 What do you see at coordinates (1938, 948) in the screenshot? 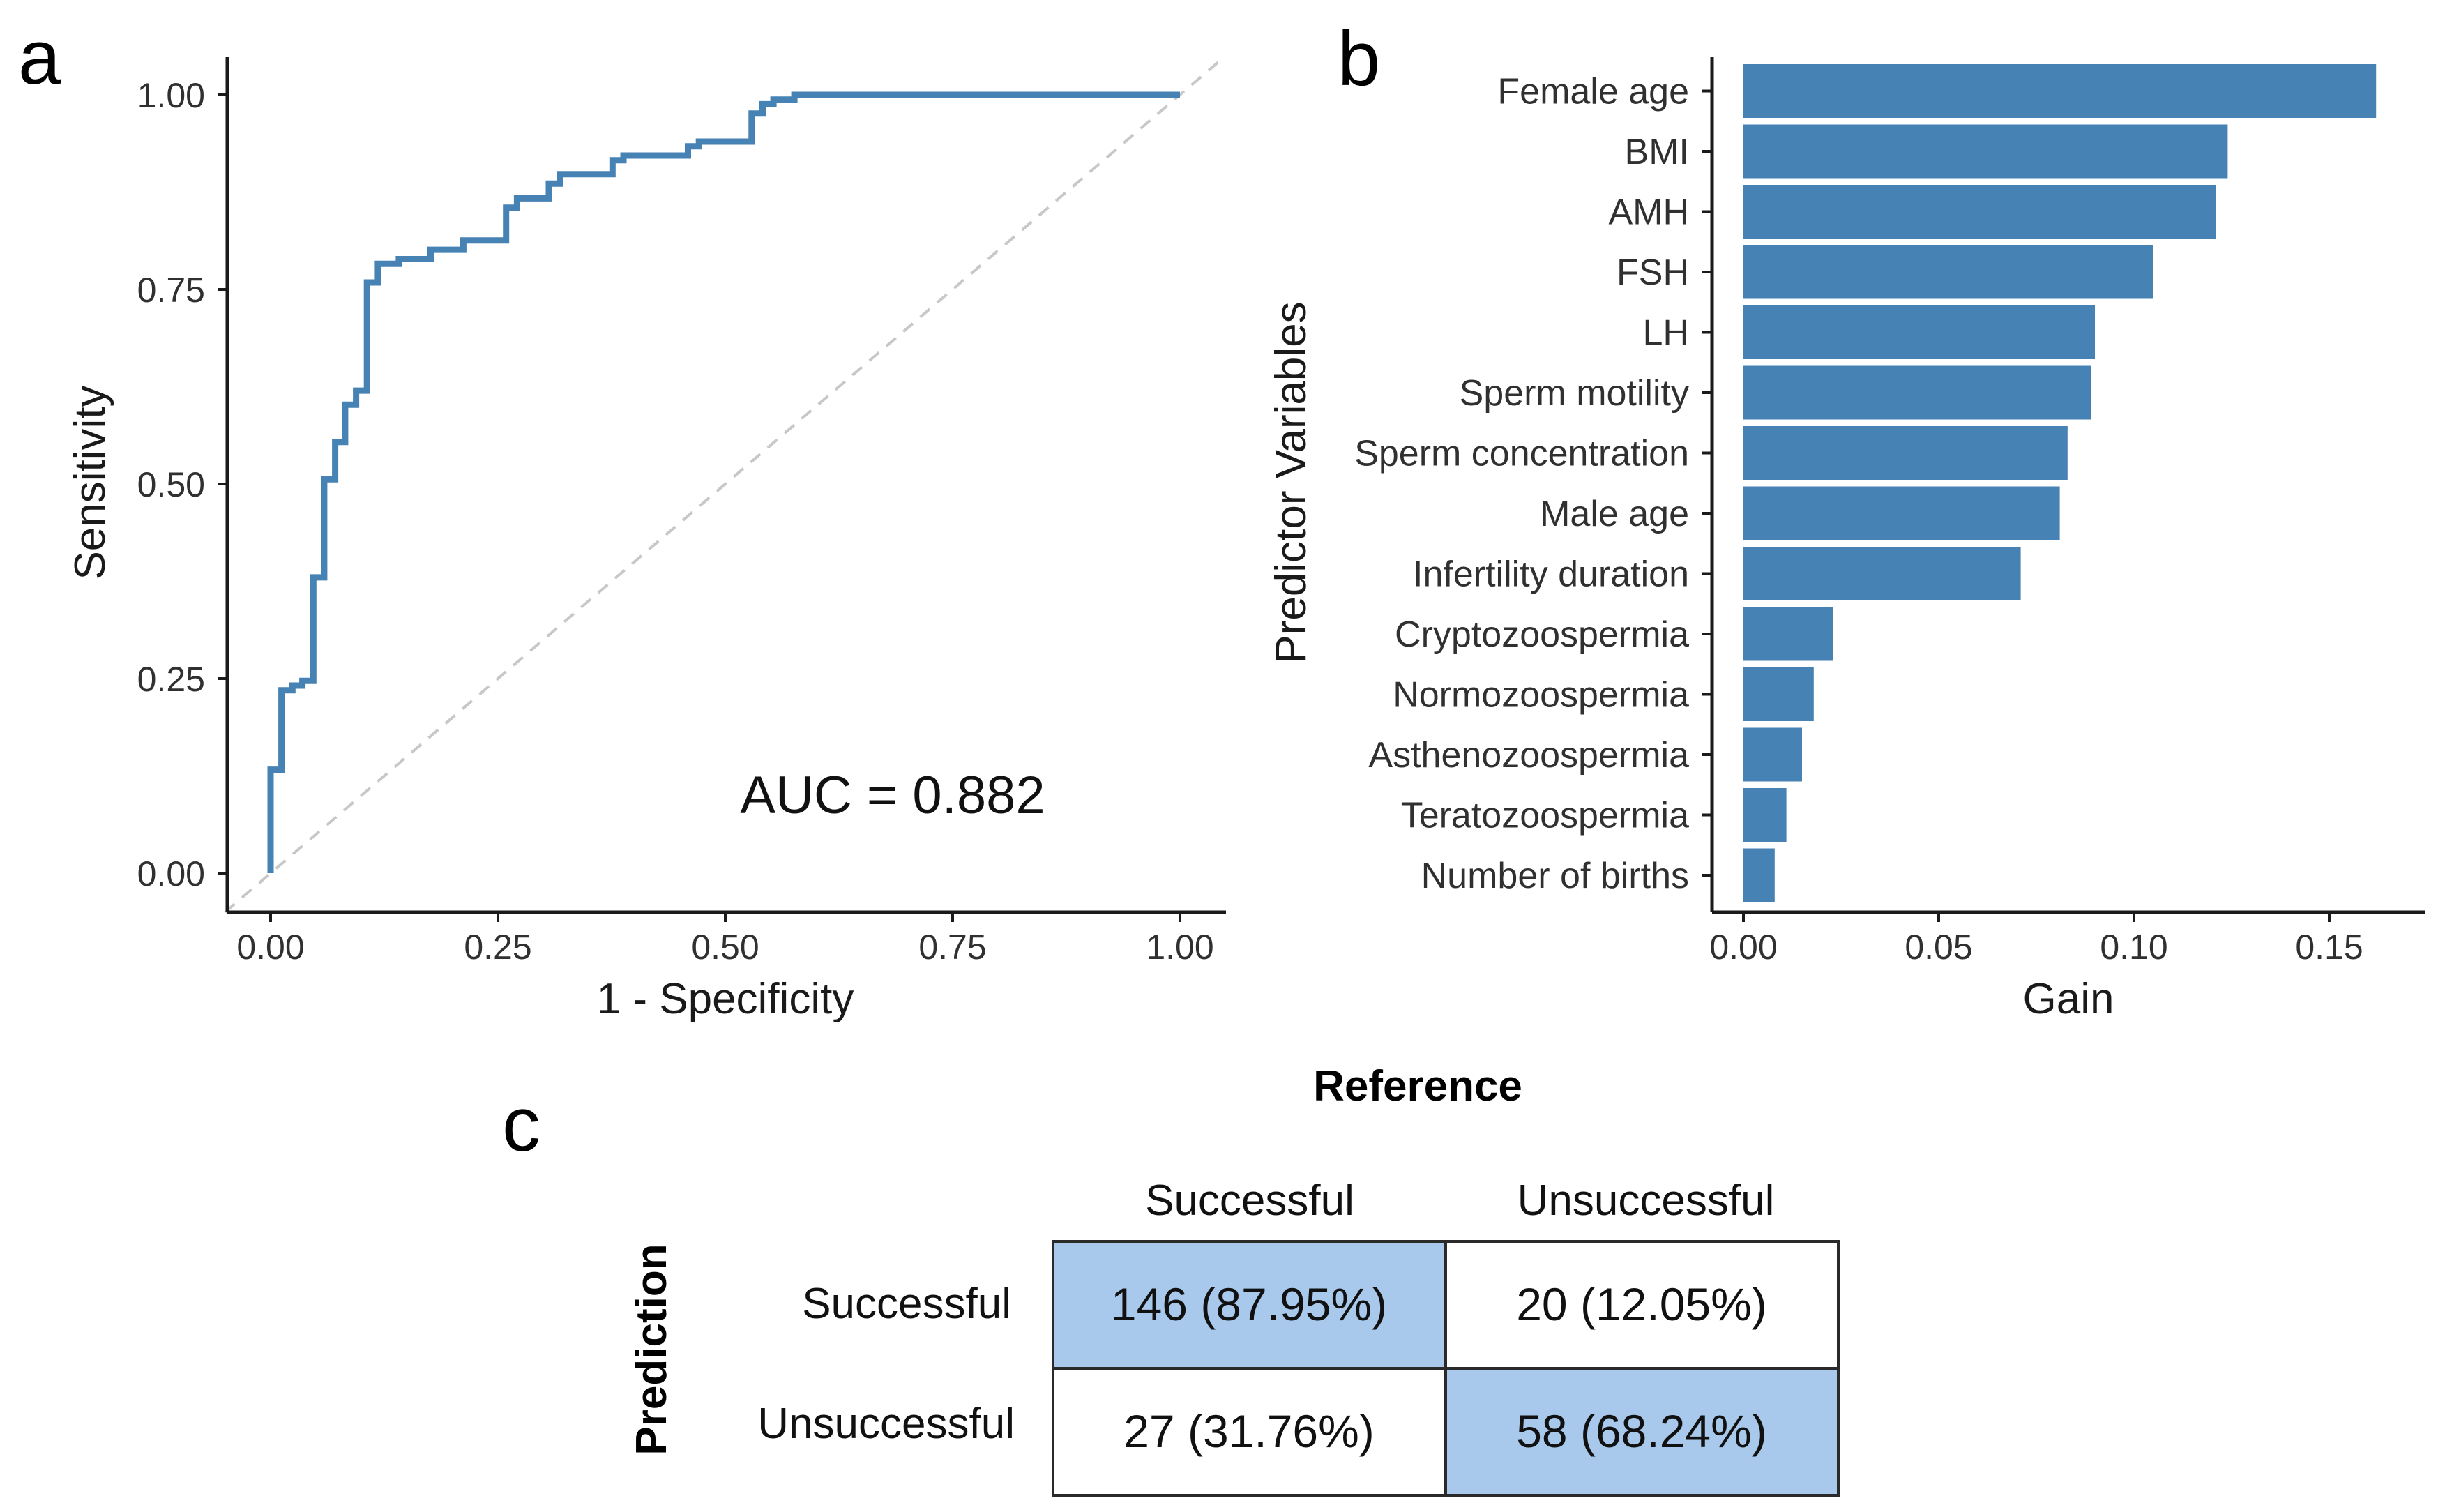
I see `gain-x-tick-label: 0.05` at bounding box center [1938, 948].